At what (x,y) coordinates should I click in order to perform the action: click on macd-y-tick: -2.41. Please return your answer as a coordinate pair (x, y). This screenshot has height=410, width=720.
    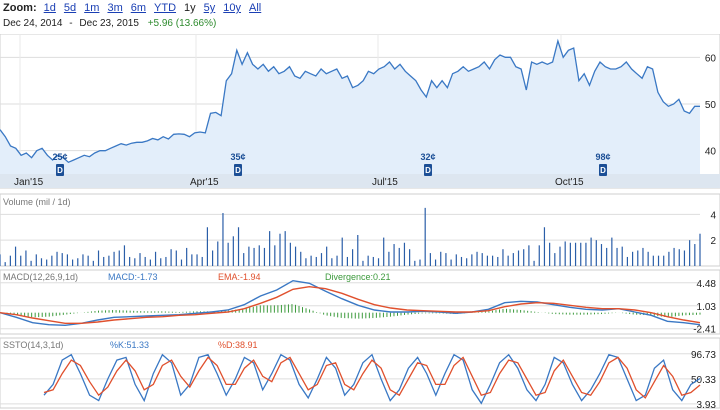
    Looking at the image, I should click on (704, 330).